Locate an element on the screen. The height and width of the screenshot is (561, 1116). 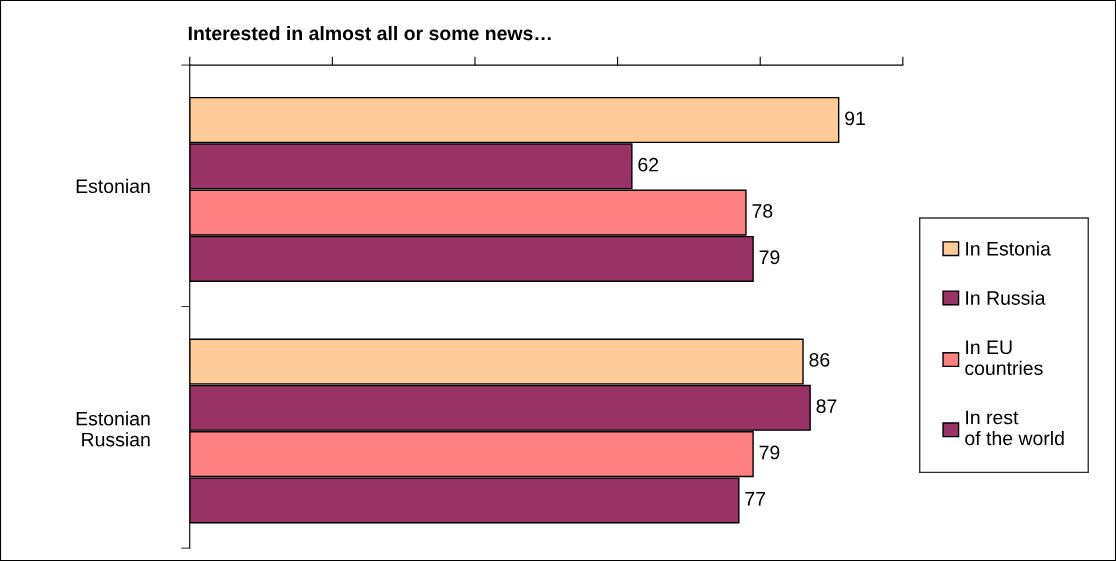
data-label: 62 is located at coordinates (648, 164).